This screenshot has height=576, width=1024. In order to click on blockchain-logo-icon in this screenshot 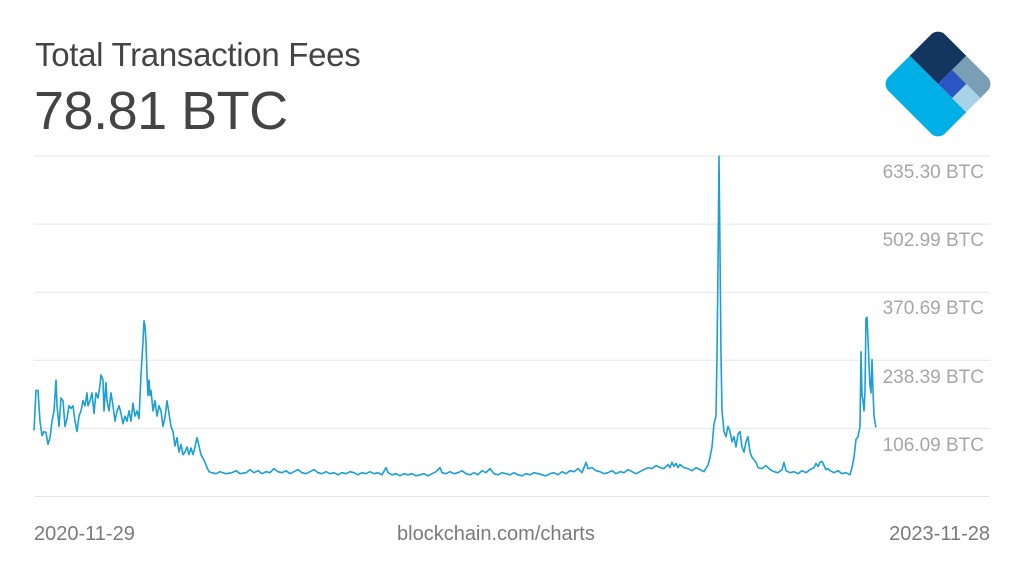, I will do `click(938, 84)`.